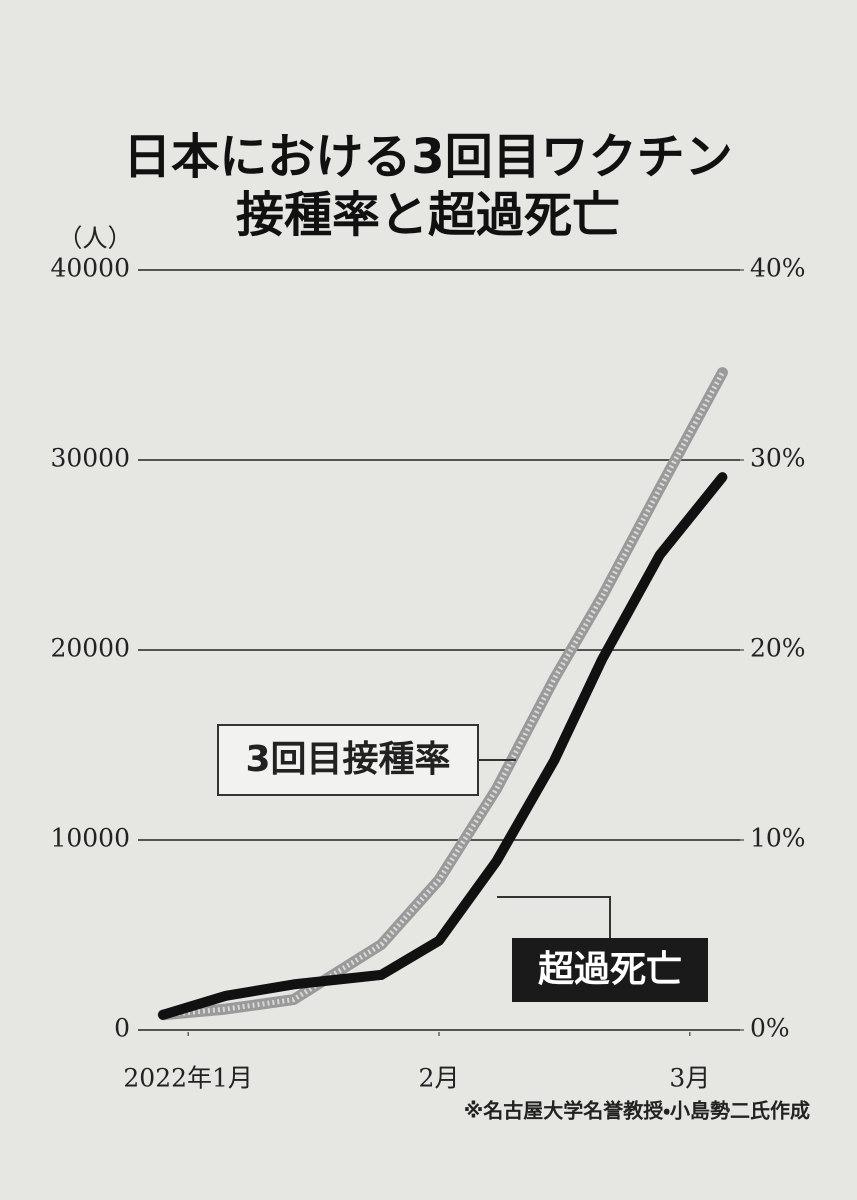 This screenshot has width=857, height=1200. Describe the element at coordinates (90, 458) in the screenshot. I see `y-tick-label: 30000` at that location.